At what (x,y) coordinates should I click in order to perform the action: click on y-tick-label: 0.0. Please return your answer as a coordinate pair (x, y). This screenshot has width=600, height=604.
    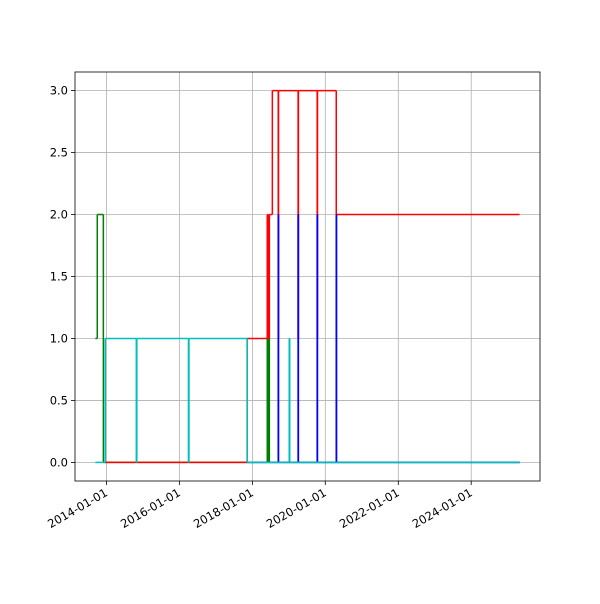
    Looking at the image, I should click on (59, 462).